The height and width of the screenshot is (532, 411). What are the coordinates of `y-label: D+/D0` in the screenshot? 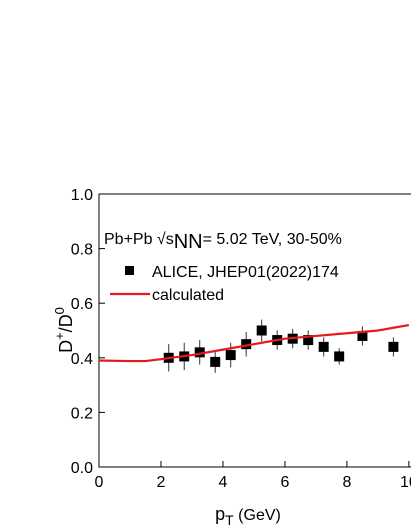 It's located at (64, 330).